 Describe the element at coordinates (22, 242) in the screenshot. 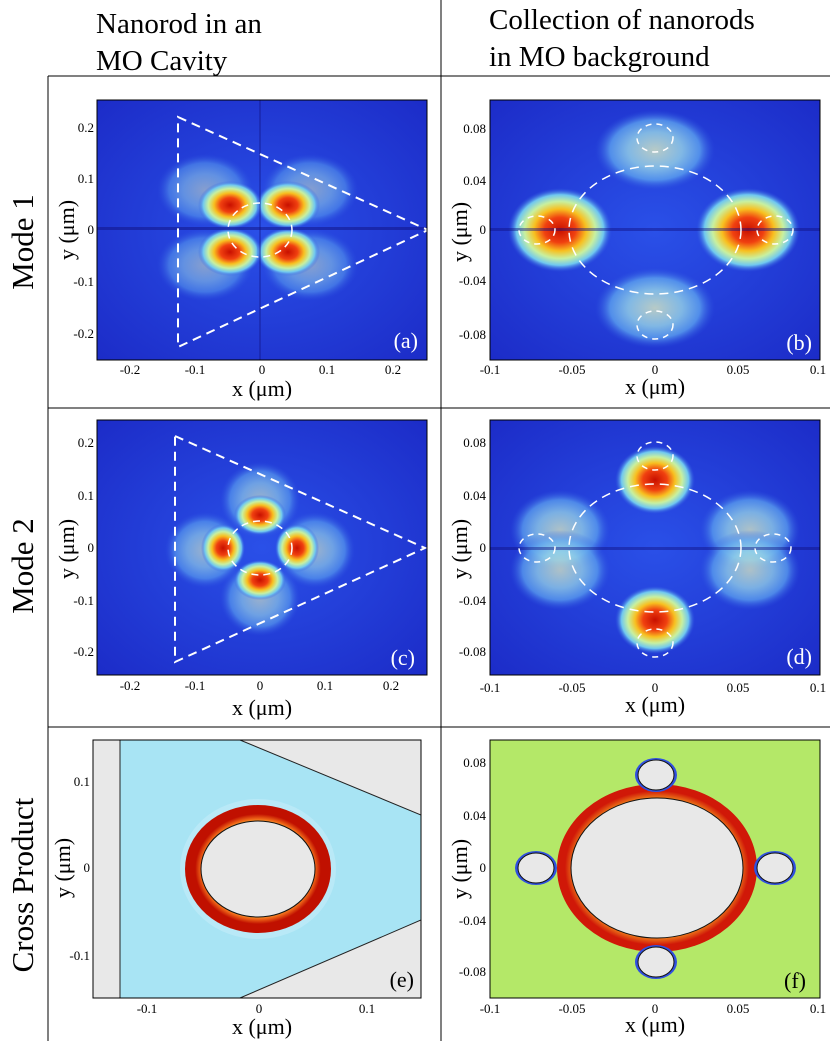

I see `row-label-mode1: Mode 1` at that location.